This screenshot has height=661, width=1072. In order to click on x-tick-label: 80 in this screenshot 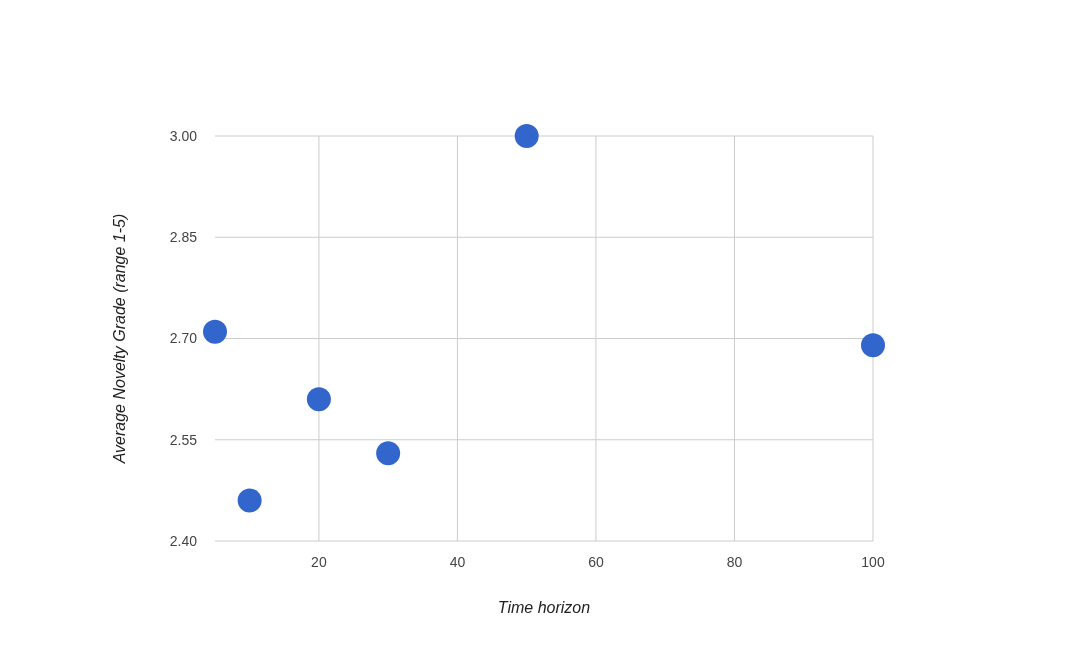, I will do `click(734, 561)`.